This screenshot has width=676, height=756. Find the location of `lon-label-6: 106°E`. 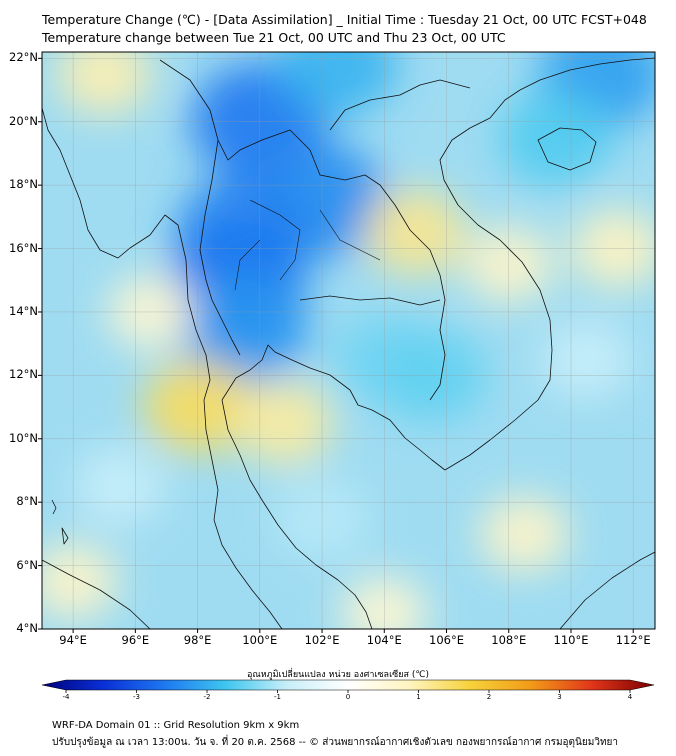

lon-label-6: 106°E is located at coordinates (446, 640).